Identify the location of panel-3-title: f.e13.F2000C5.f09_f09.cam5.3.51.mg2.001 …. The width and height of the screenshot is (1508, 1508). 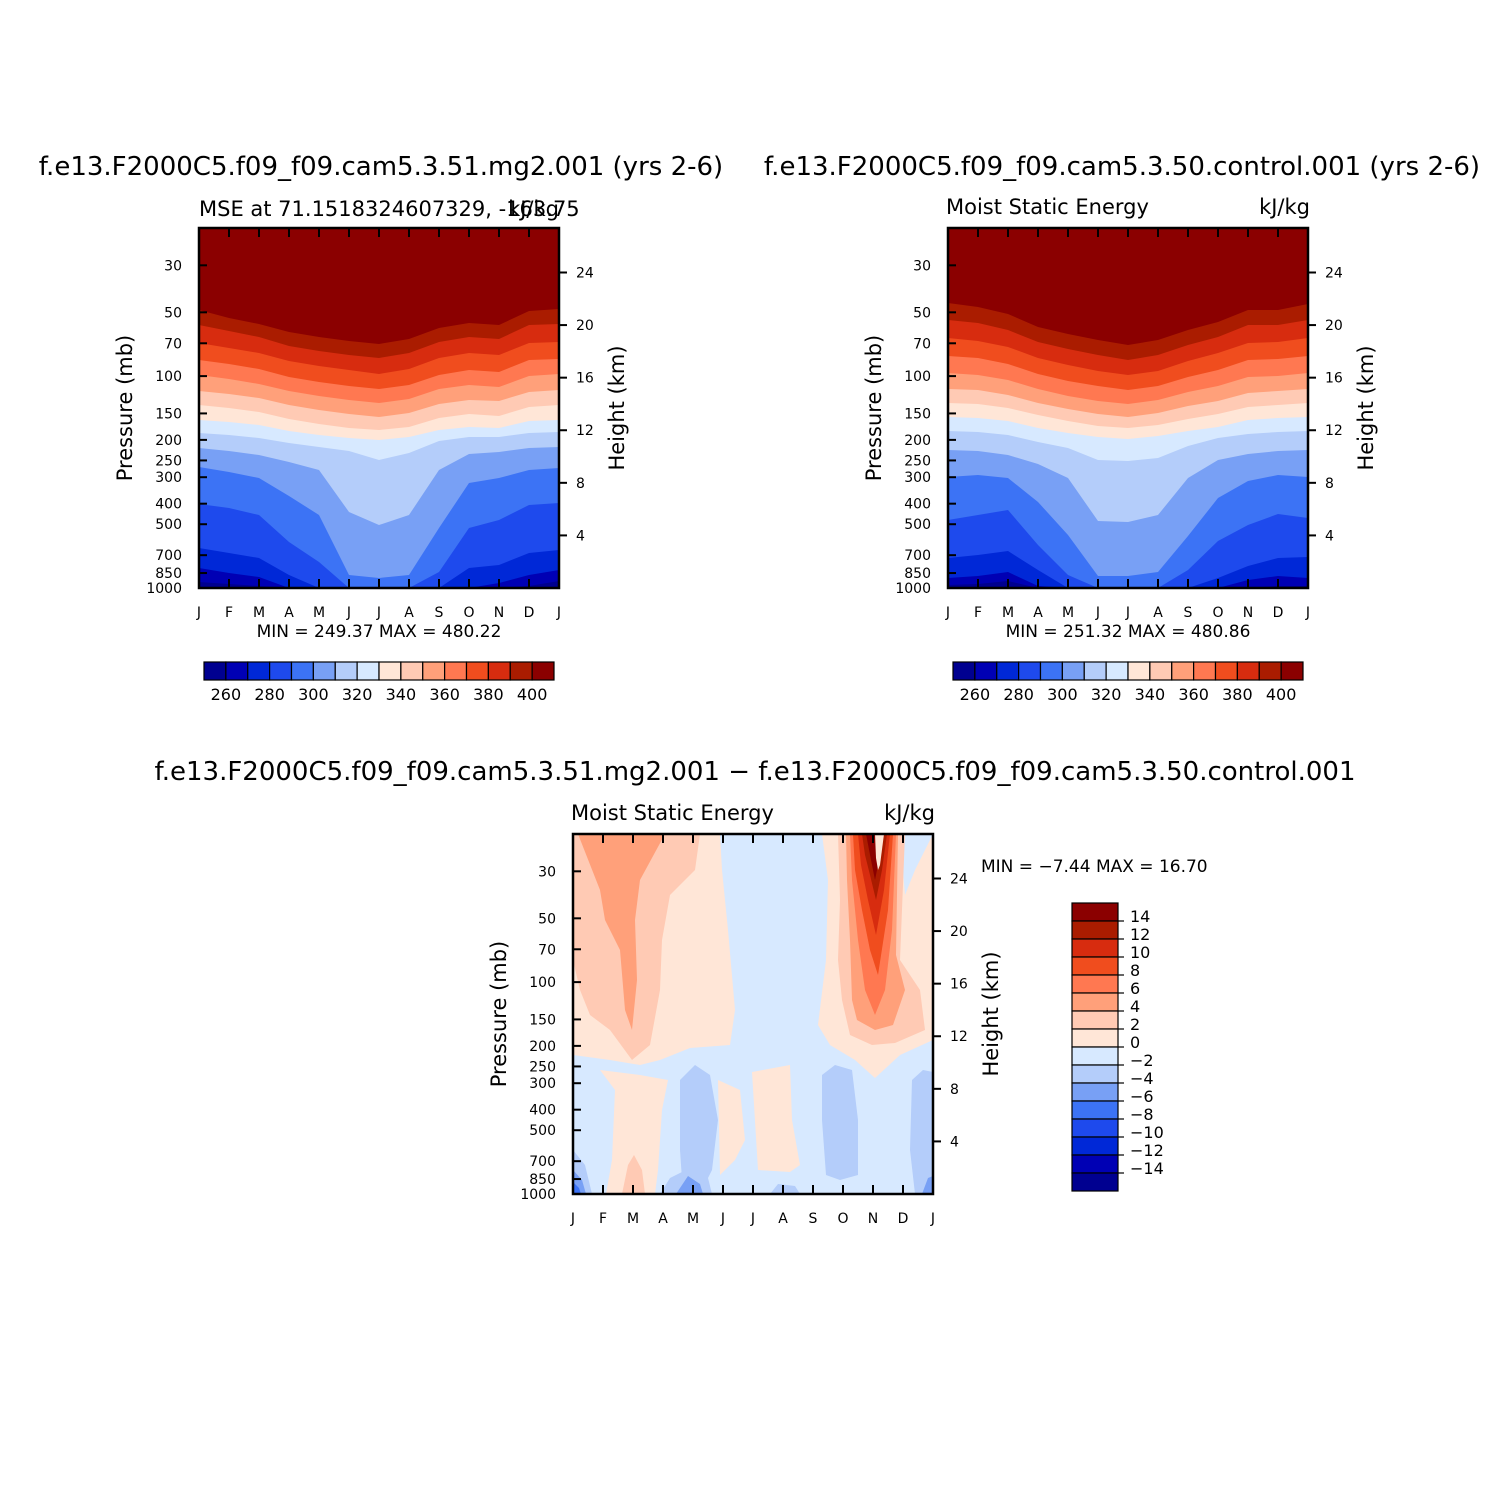
(754, 772).